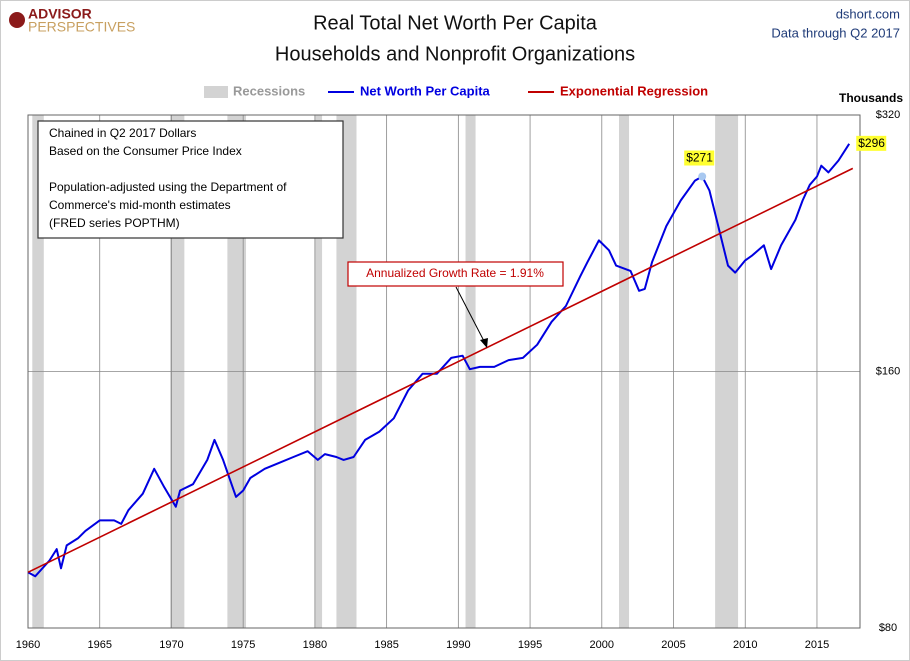  I want to click on notes-box, so click(190, 179).